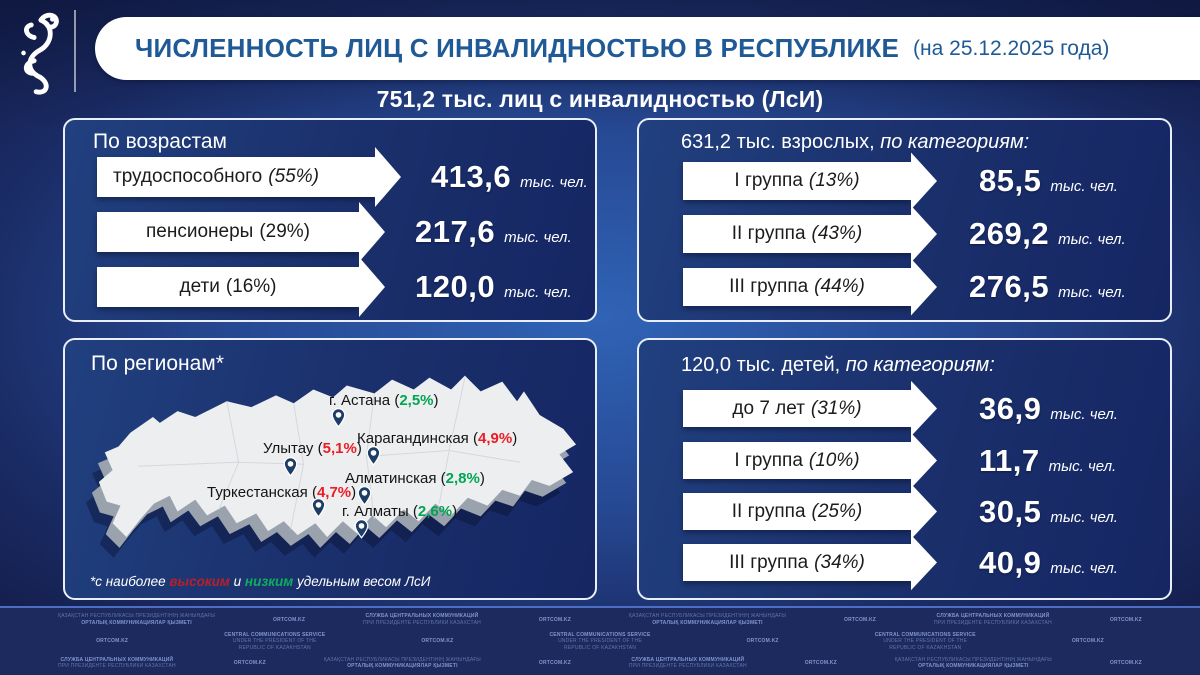 The image size is (1200, 675). What do you see at coordinates (900, 562) in the screenshot?
I see `stat-row-group3: III группа (34%) 40,9 тыс. чел.` at bounding box center [900, 562].